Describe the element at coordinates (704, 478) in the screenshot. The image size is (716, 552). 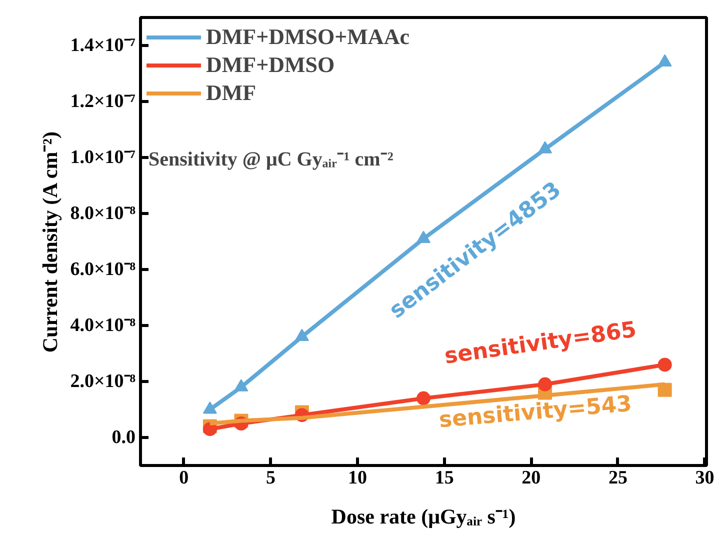
I see `x-tick-label: 30` at that location.